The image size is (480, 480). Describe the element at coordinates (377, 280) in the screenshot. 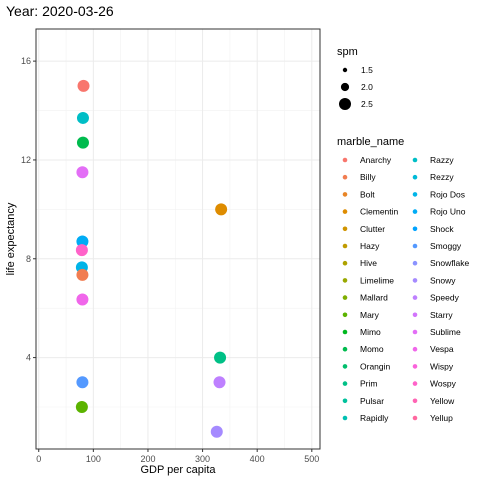

I see `color-legend-label: Limelime` at that location.